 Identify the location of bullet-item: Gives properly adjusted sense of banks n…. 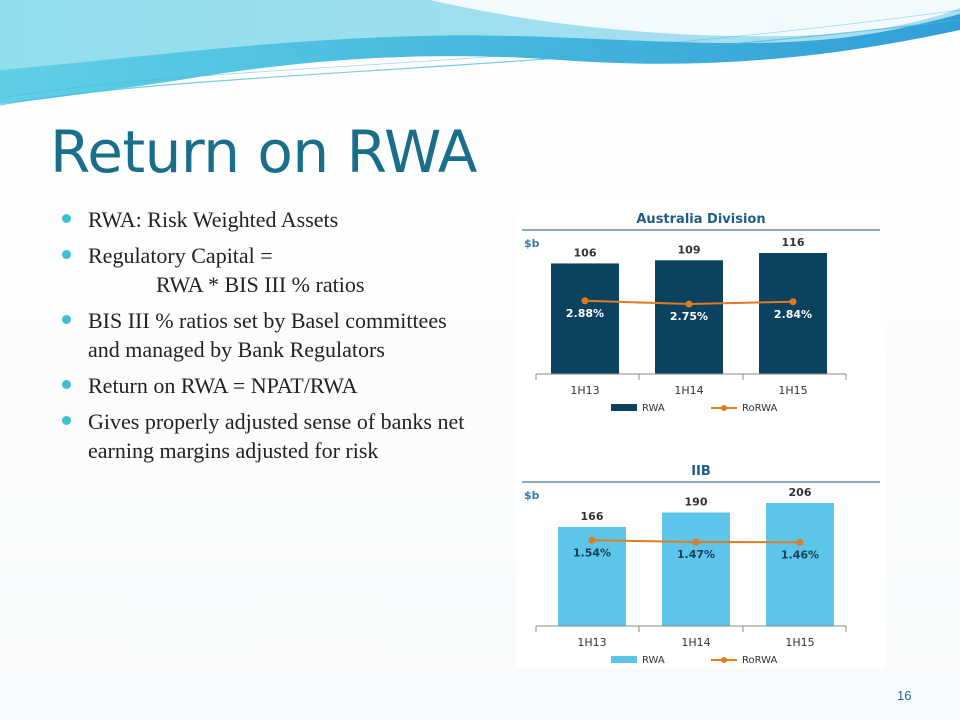
(265, 436).